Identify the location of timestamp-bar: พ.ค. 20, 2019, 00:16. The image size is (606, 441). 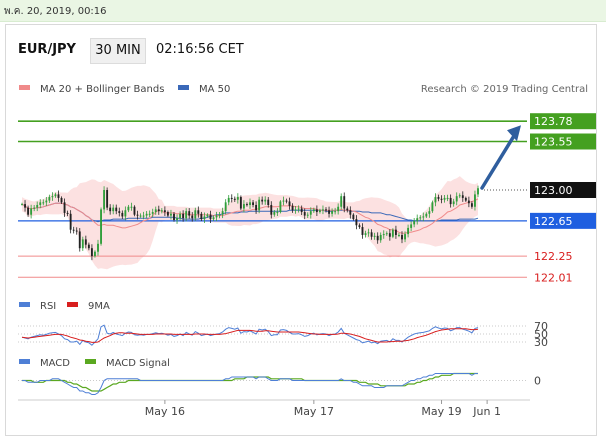
(303, 11).